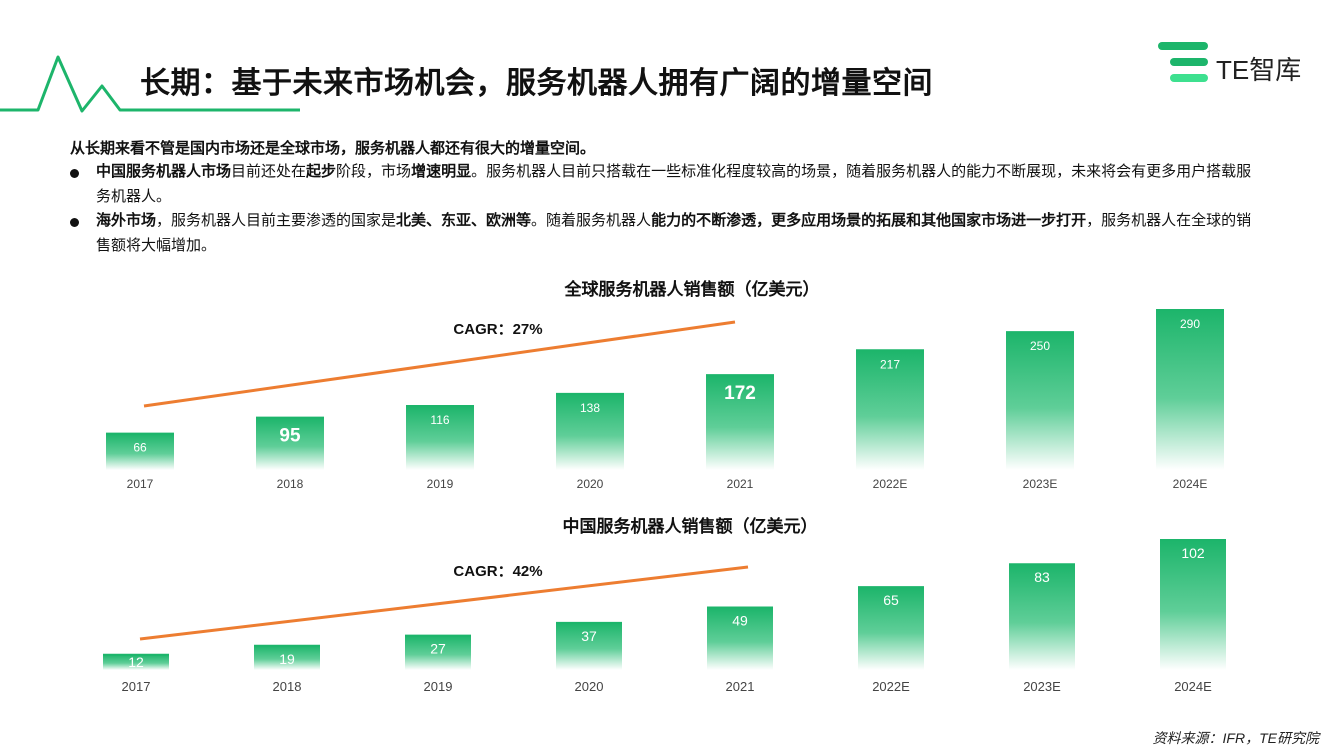 This screenshot has width=1333, height=750. What do you see at coordinates (321, 171) in the screenshot?
I see `bold-text-segment: 起步` at bounding box center [321, 171].